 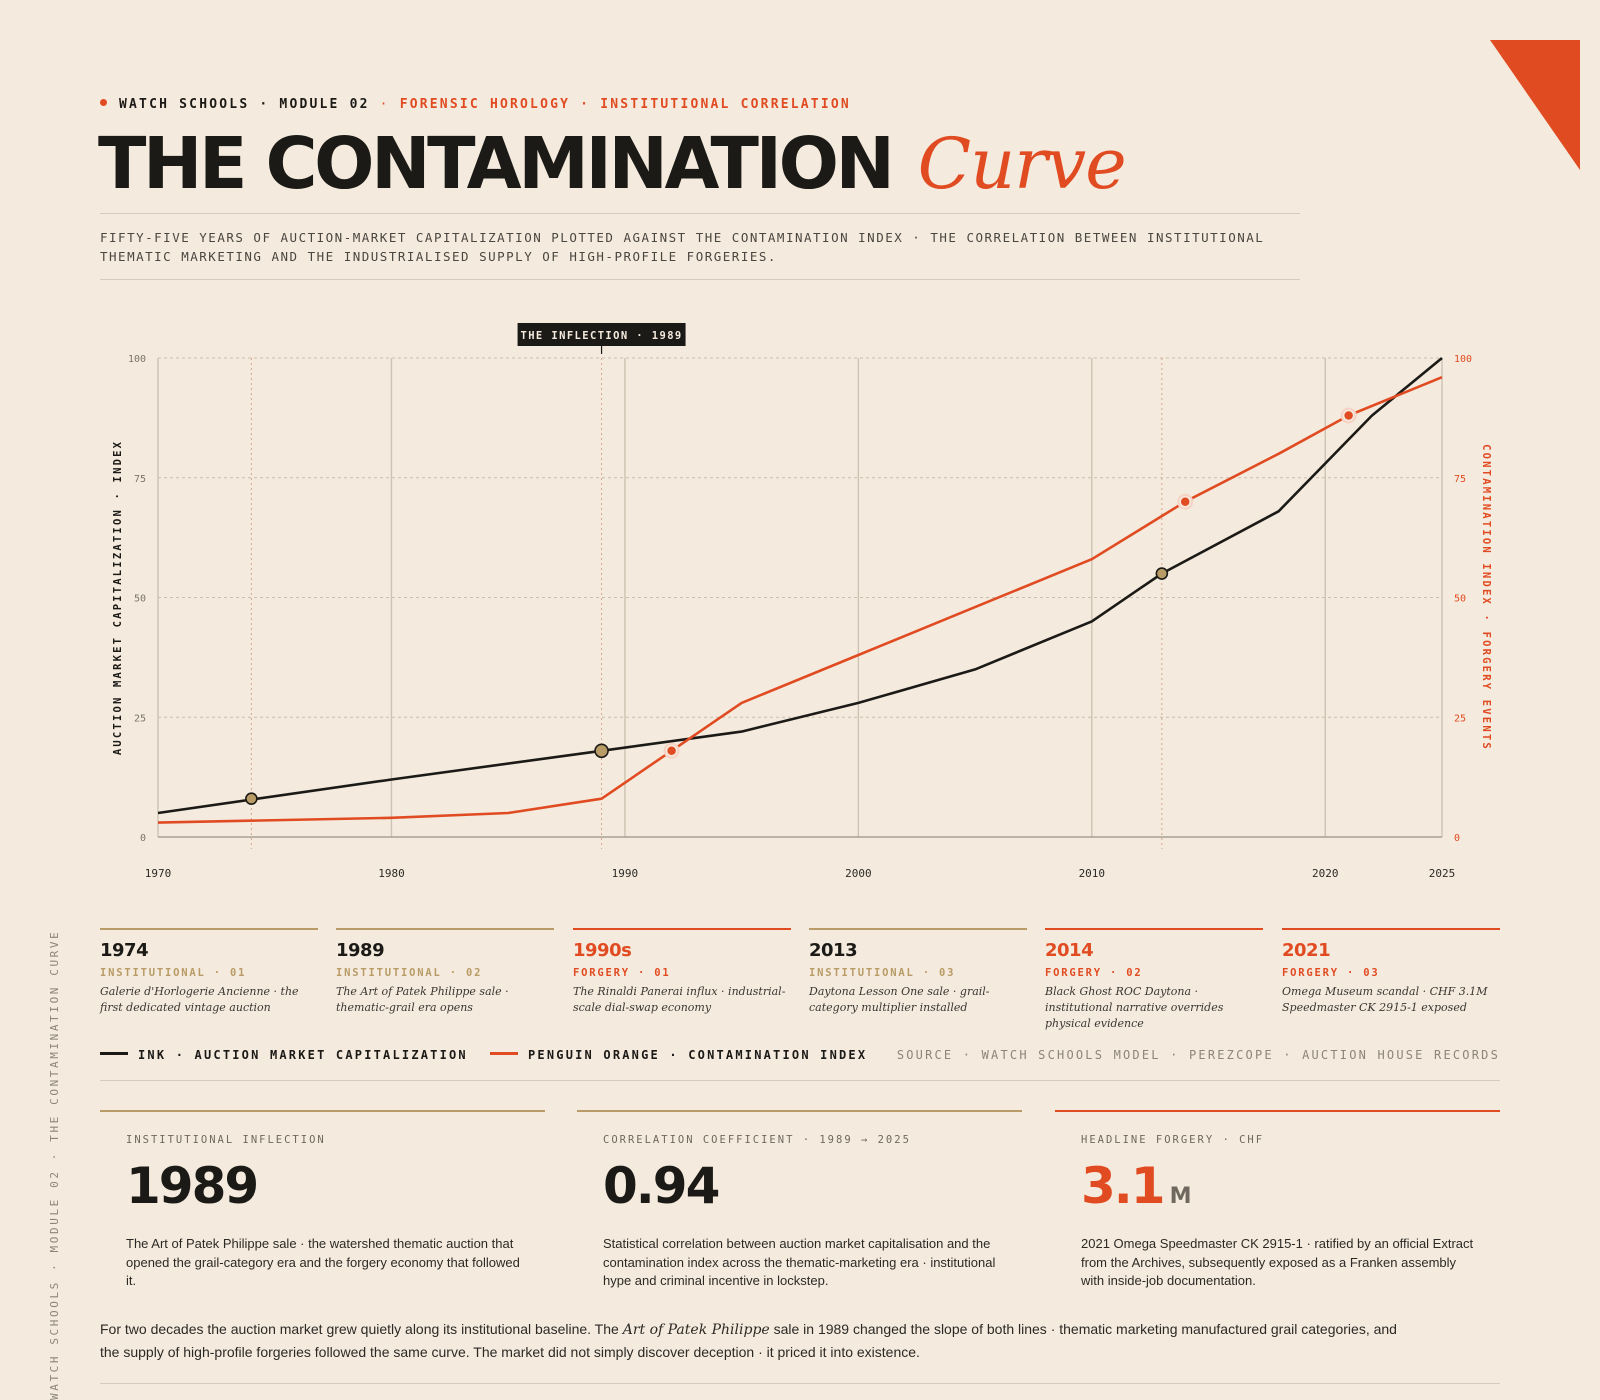 What do you see at coordinates (158, 873) in the screenshot?
I see `x-tick-label: 1970` at bounding box center [158, 873].